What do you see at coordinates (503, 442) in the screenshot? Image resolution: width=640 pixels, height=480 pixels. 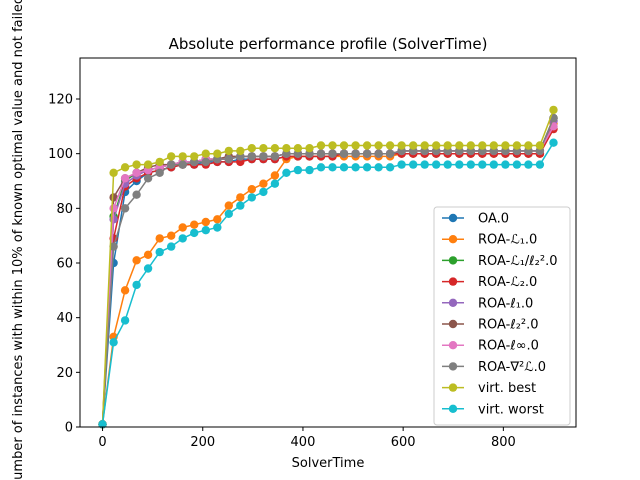 I see `x-tick-label: 800` at bounding box center [503, 442].